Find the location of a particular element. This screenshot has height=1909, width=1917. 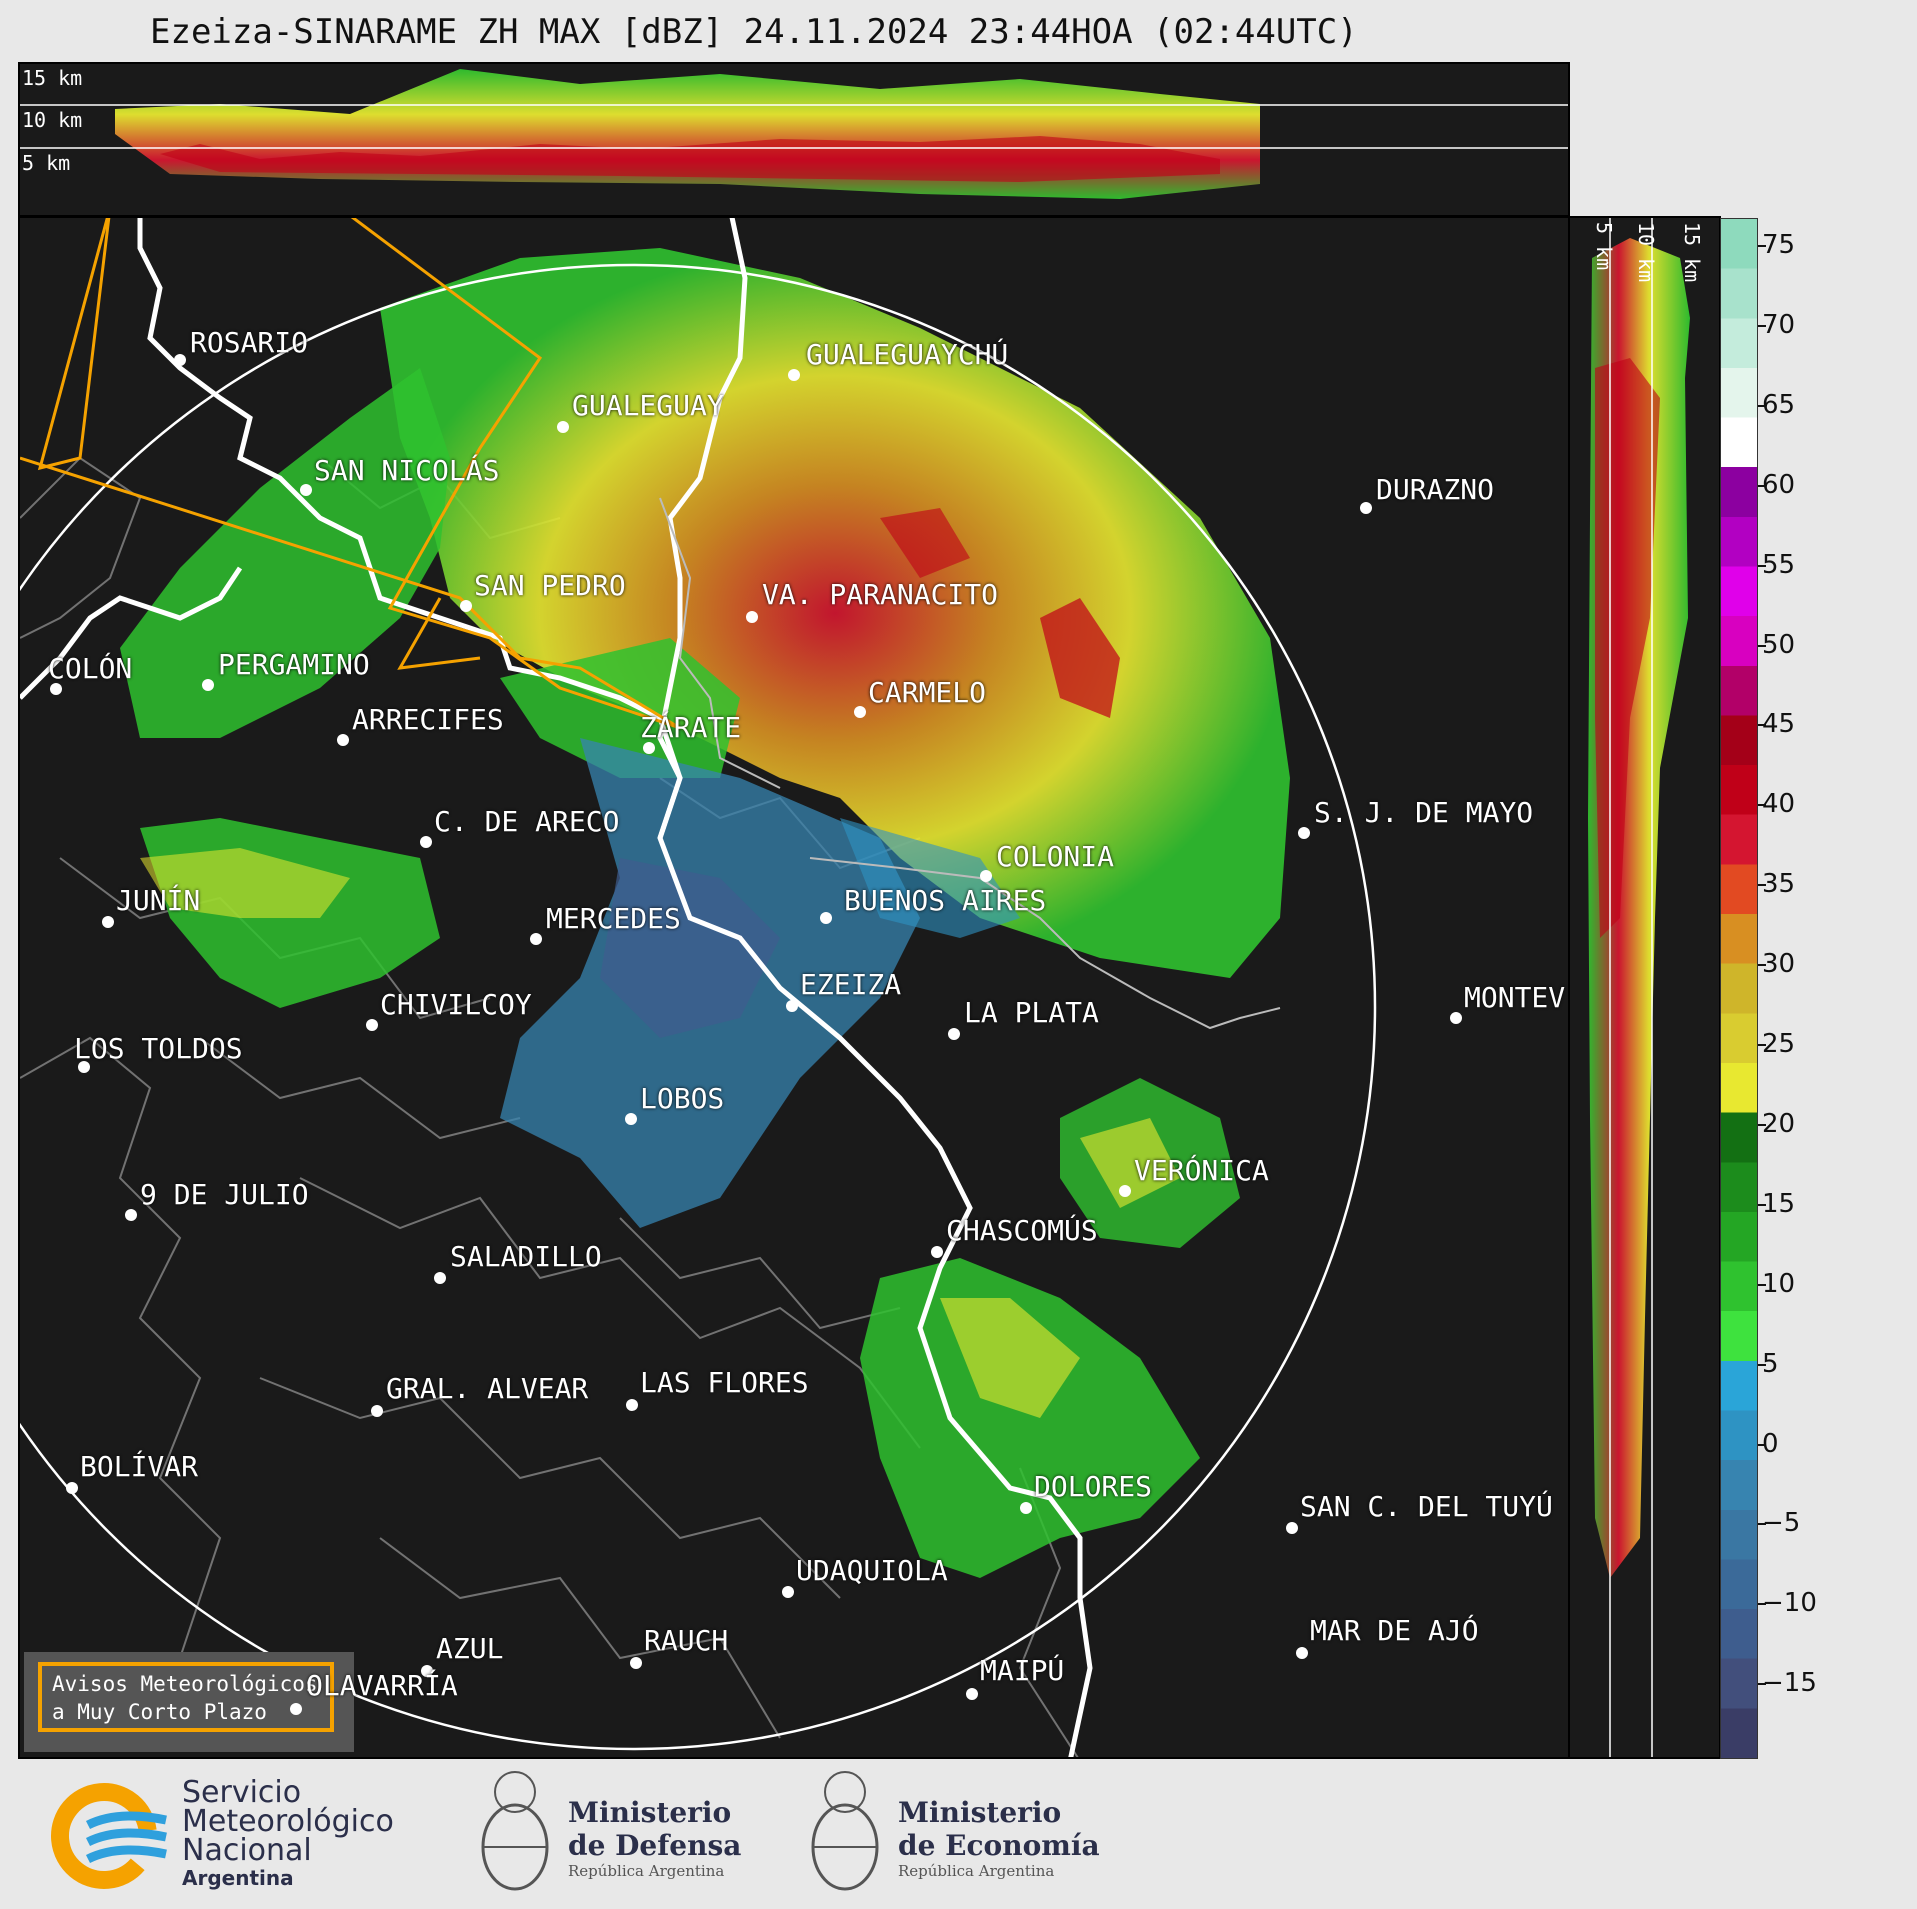

top-cross-section: 15 km 10 km 5 km is located at coordinates (794, 139).